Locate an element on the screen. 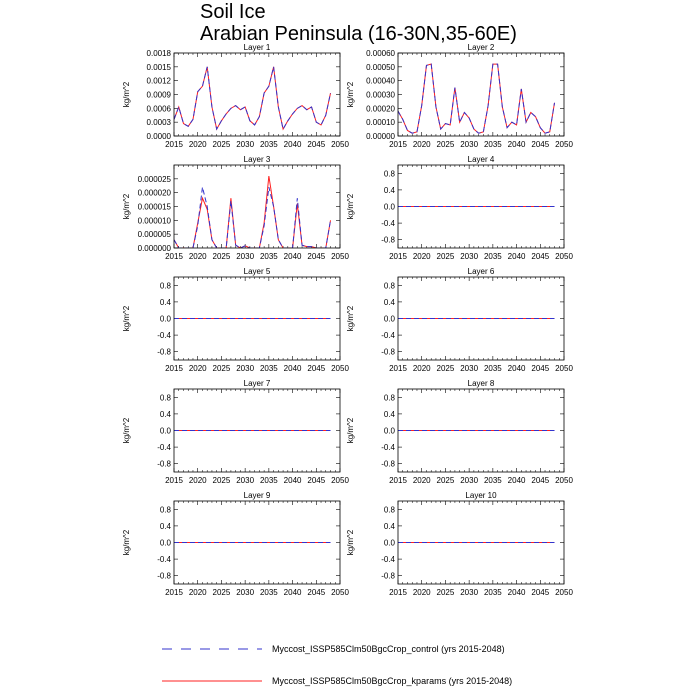 The height and width of the screenshot is (700, 700). y-tick-label: 0.0015 is located at coordinates (159, 67).